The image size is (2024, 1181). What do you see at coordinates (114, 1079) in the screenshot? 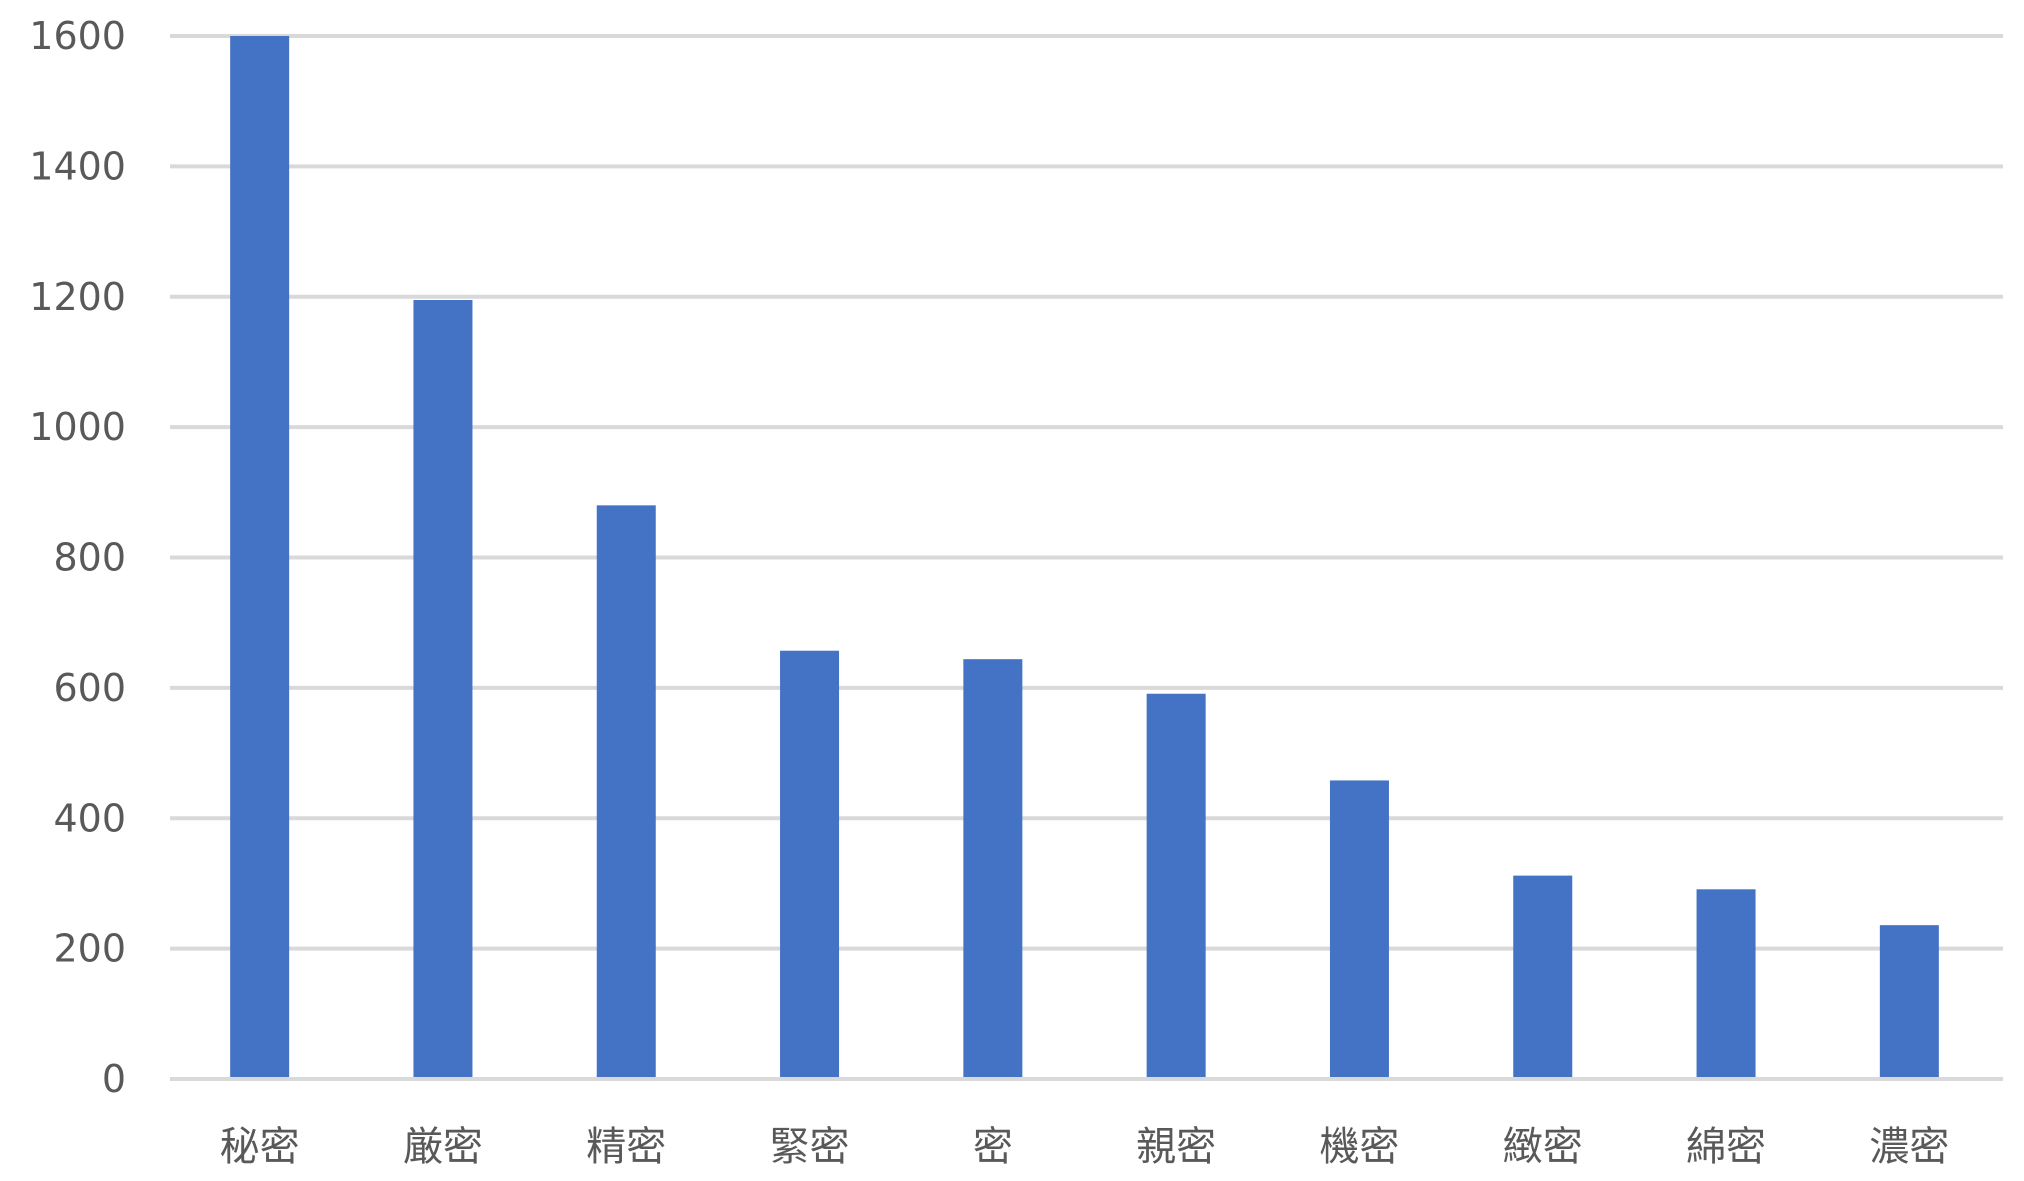
I see `y-tick-label: 0` at bounding box center [114, 1079].